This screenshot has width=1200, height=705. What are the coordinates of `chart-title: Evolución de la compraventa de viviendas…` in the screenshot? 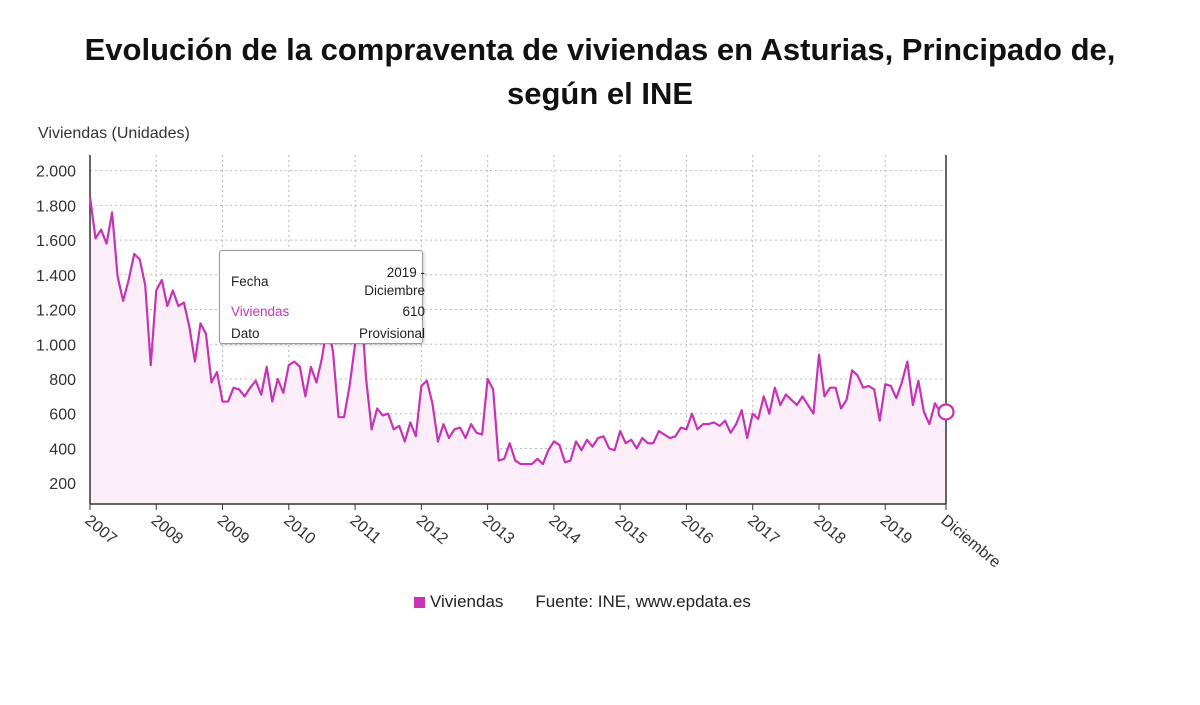 It's located at (600, 71).